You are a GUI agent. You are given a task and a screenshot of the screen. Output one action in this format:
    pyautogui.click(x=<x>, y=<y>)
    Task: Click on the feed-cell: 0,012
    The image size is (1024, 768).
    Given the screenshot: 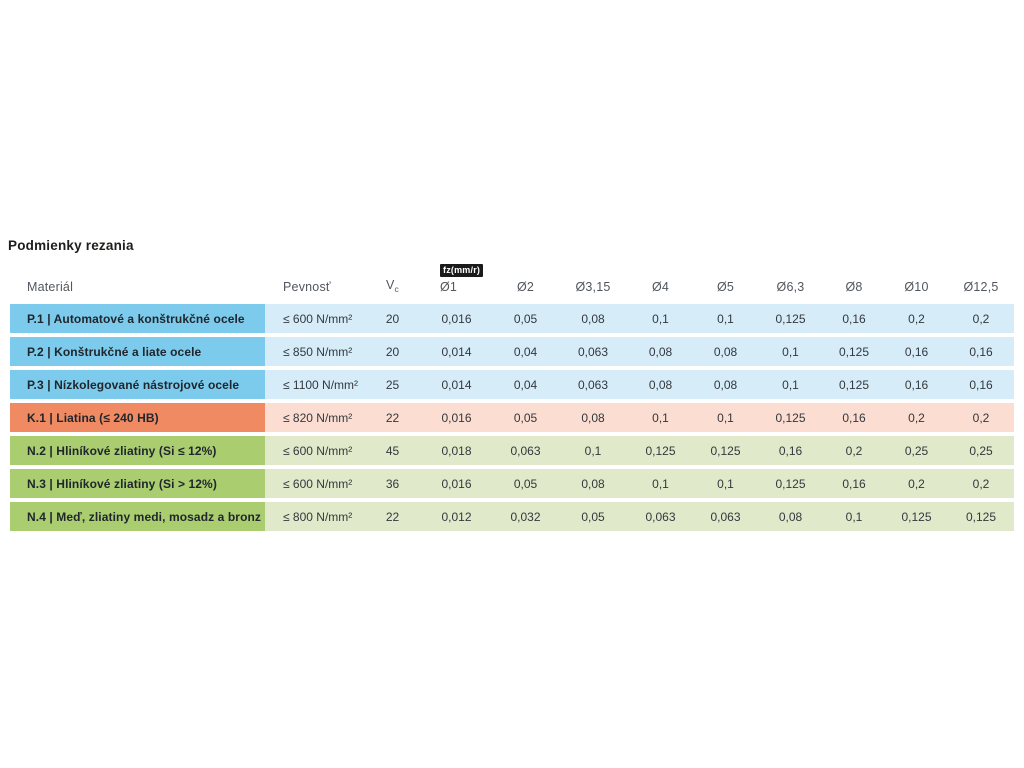 What is the action you would take?
    pyautogui.click(x=456, y=516)
    